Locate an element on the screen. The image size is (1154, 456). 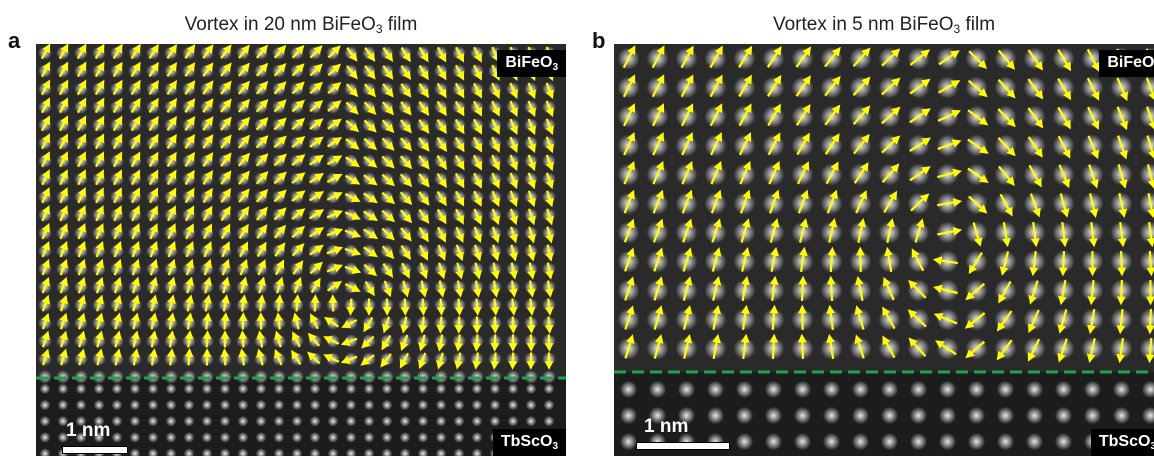
film-label-panel-a: BiFeO3 is located at coordinates (531, 63).